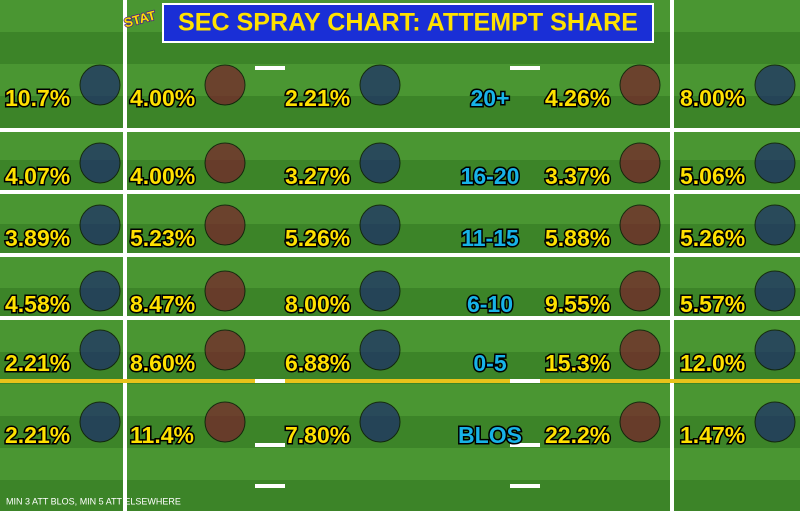  What do you see at coordinates (712, 176) in the screenshot?
I see `attempt-share: 5.06%` at bounding box center [712, 176].